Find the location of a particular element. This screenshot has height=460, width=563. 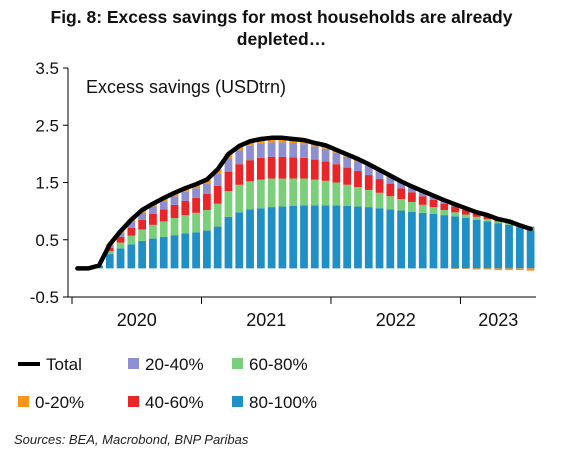

legend-label-total: Total is located at coordinates (64, 364).